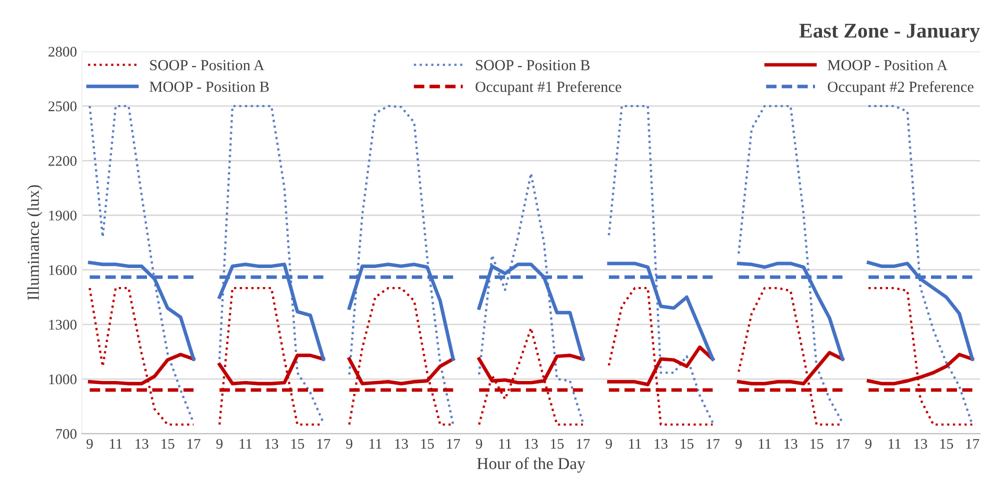  I want to click on y-tick-label: 1300, so click(63, 325).